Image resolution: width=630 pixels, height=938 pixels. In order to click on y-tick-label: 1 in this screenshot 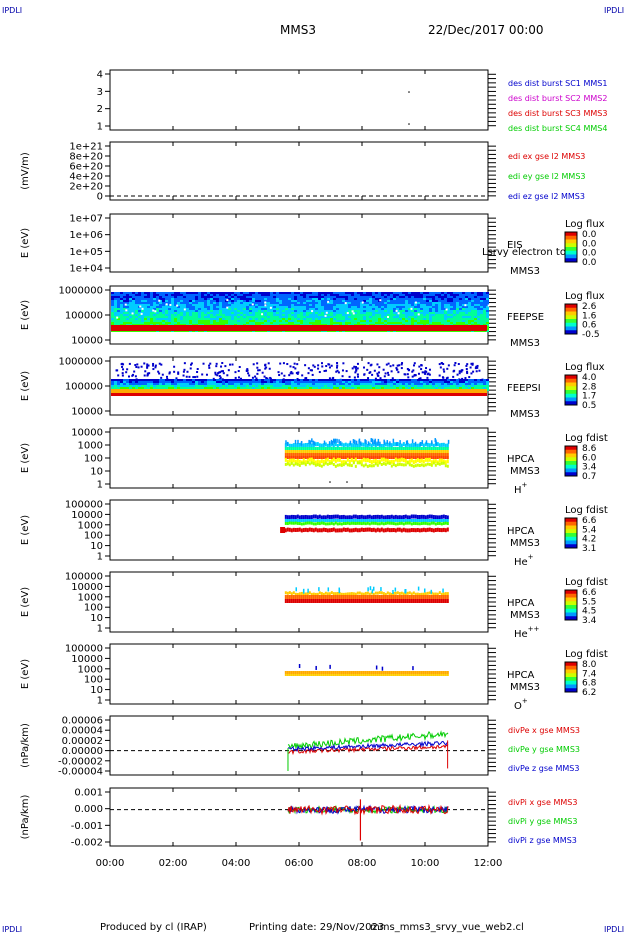, I will do `click(100, 629)`.